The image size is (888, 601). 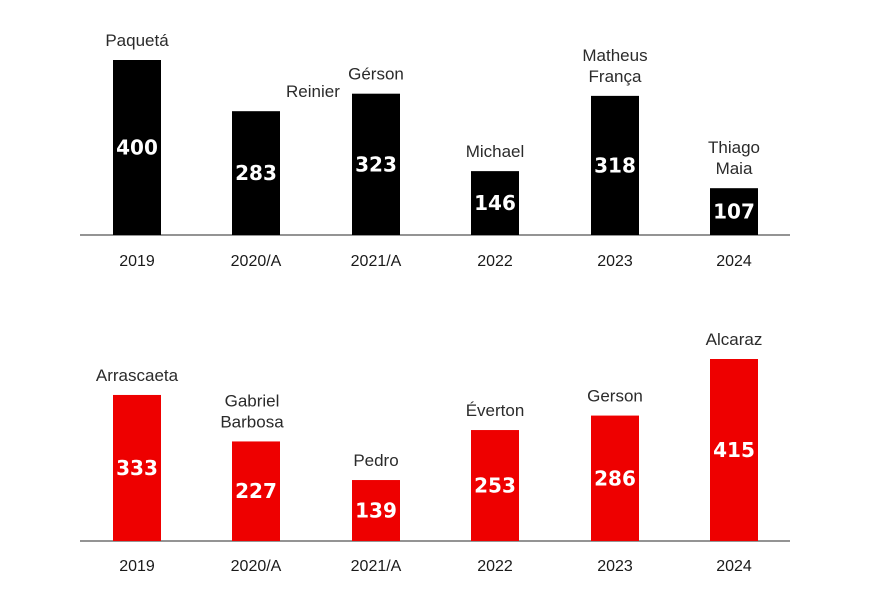 I want to click on player-name-label: Gérson, so click(x=376, y=74).